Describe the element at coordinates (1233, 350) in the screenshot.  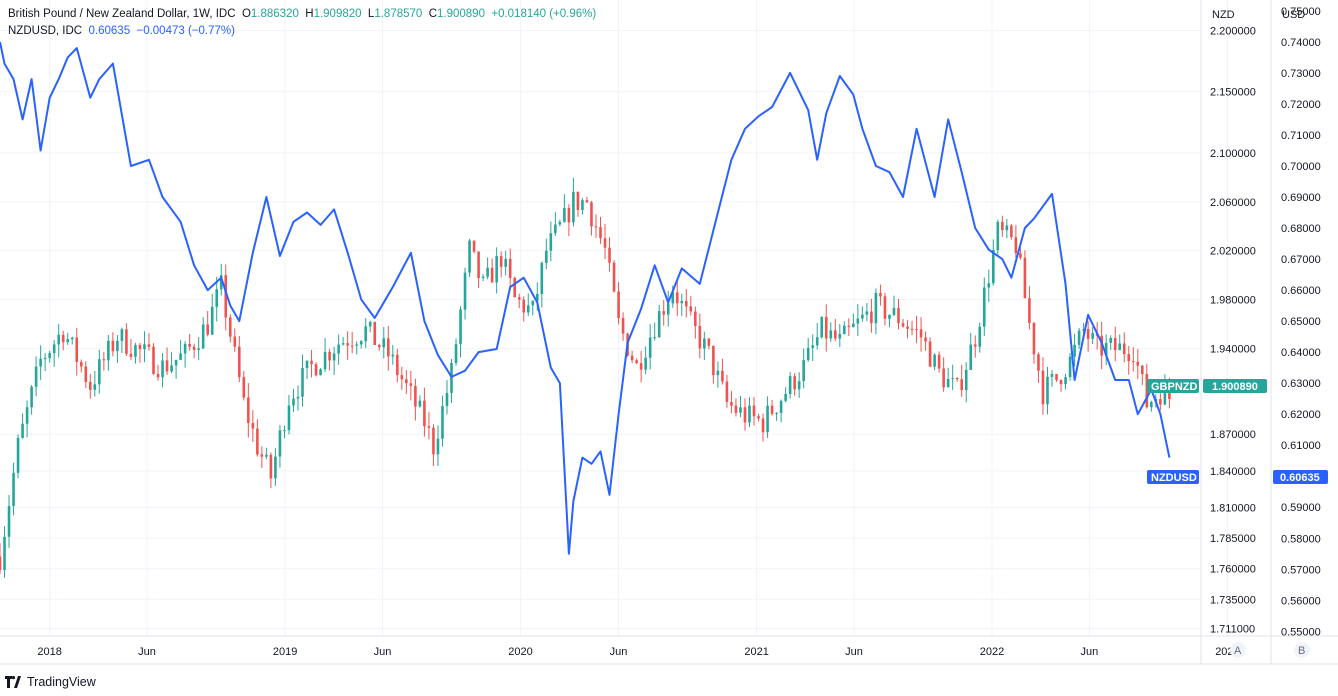
I see `nzd-price-tick: 1.940000` at that location.